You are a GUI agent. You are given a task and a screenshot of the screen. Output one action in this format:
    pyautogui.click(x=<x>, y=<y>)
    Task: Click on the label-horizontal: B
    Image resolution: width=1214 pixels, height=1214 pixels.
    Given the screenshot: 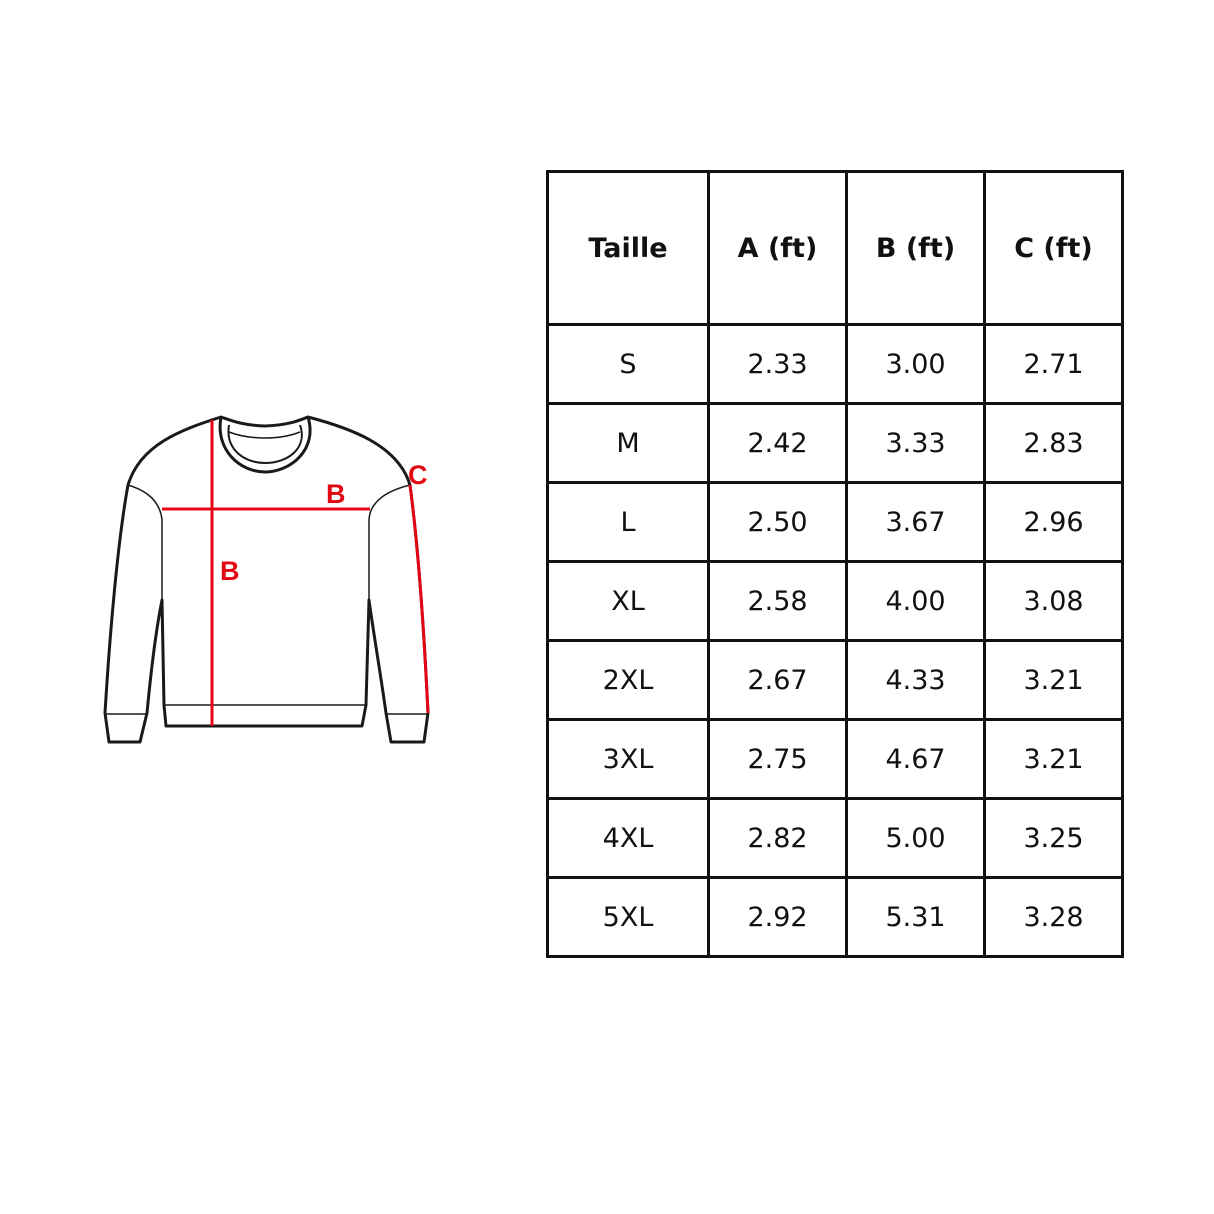 What is the action you would take?
    pyautogui.click(x=336, y=494)
    